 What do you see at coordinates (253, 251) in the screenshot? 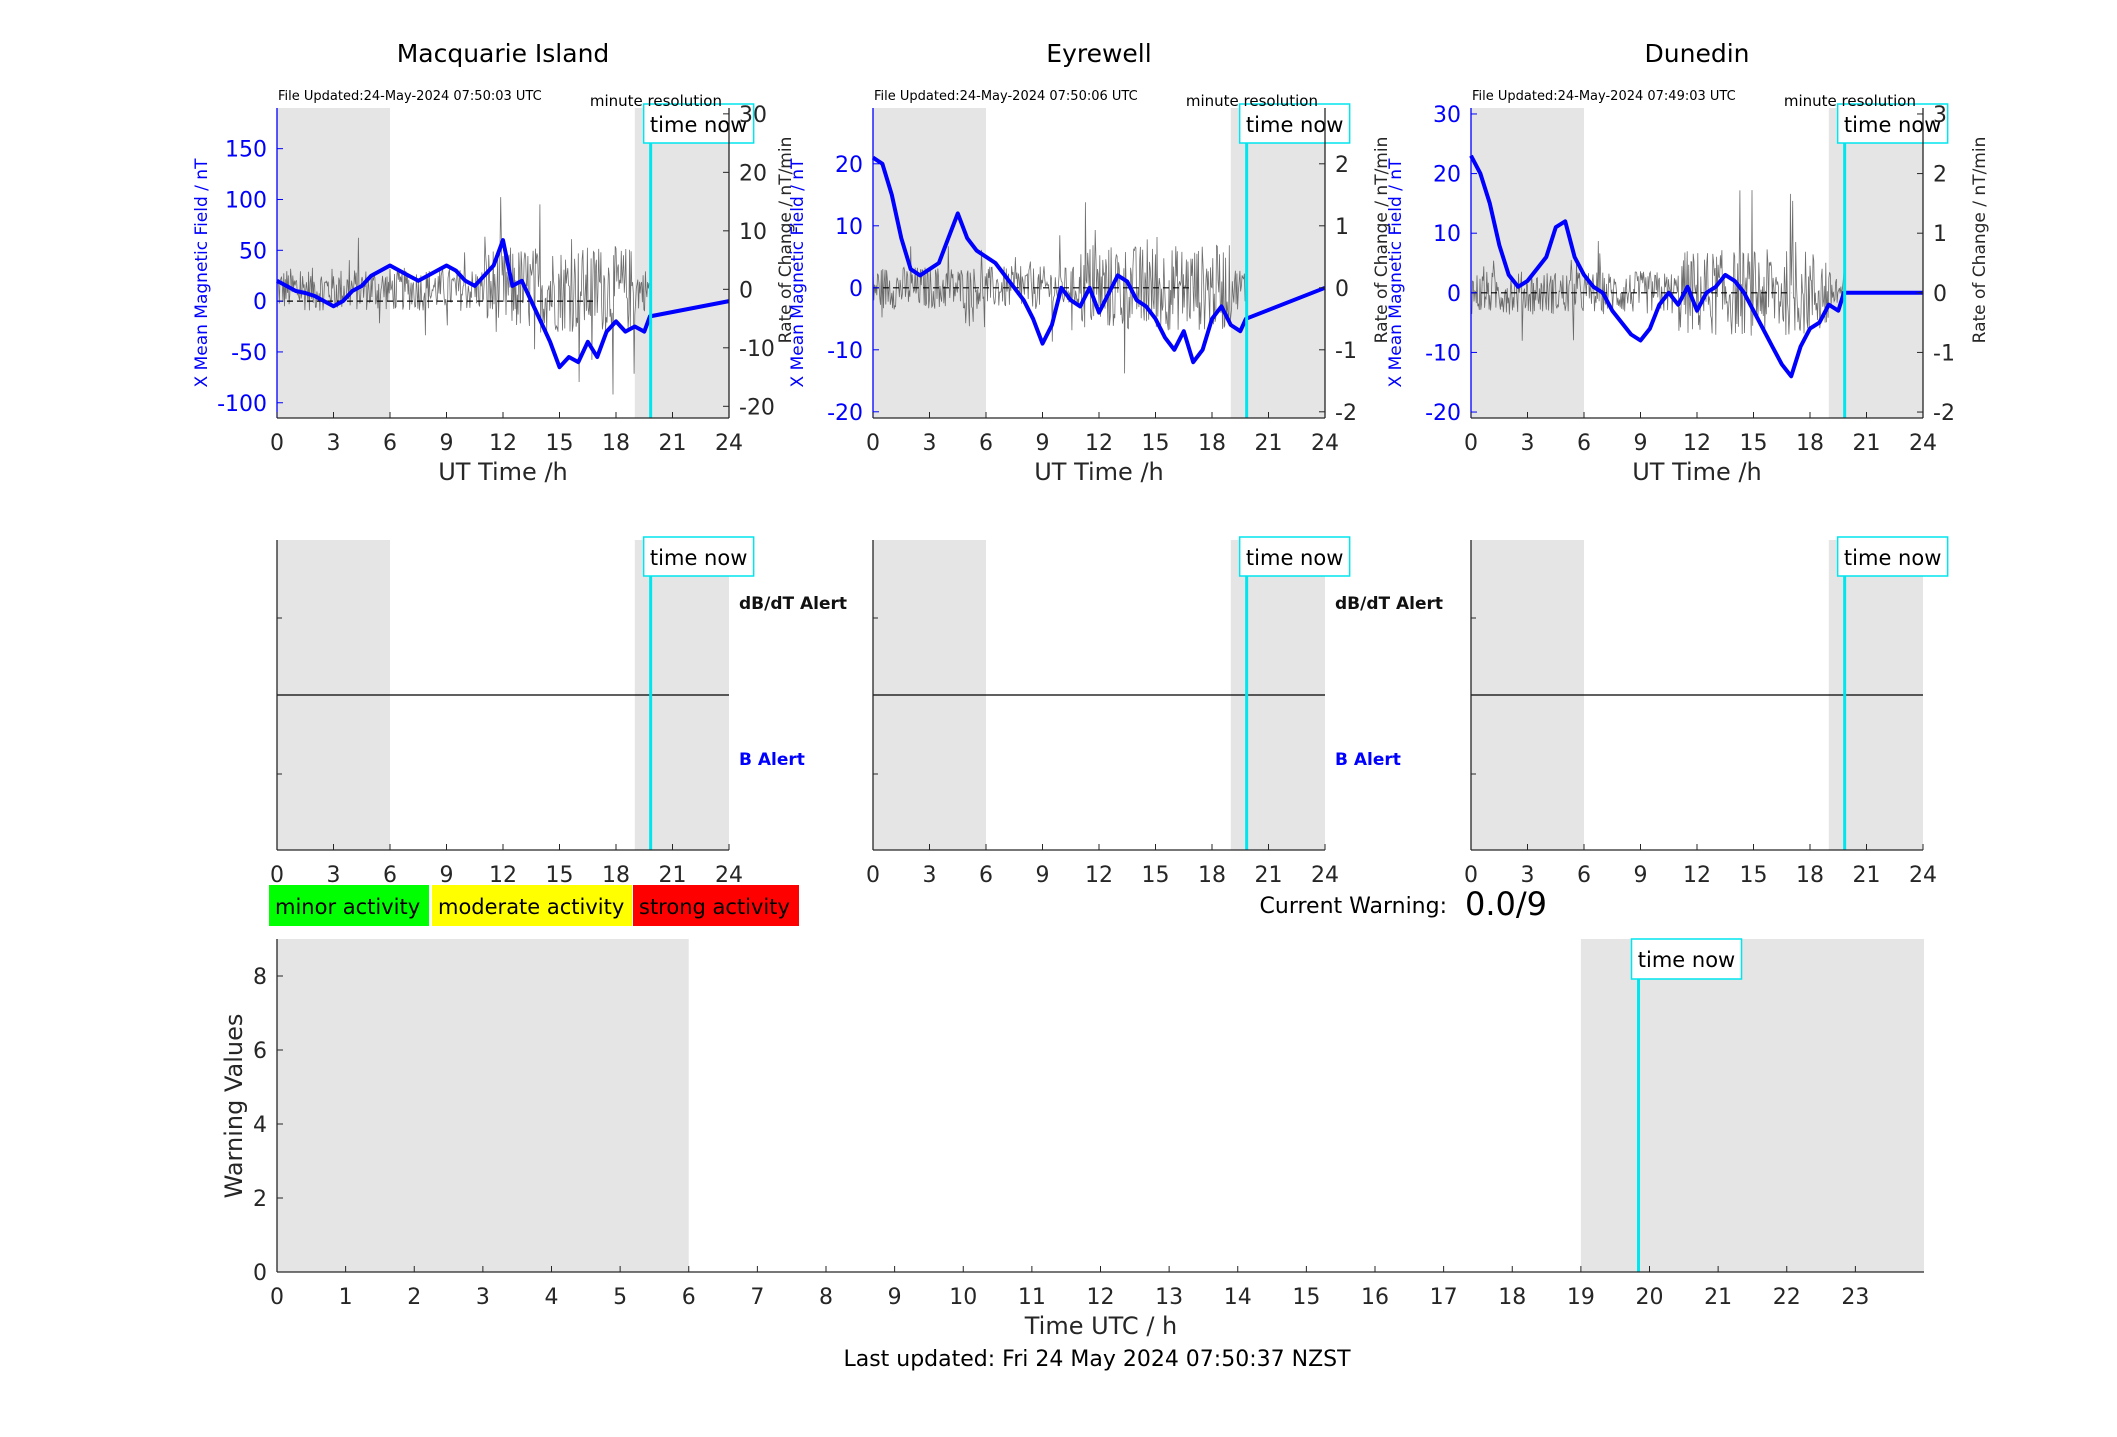
I see `left-tick-label: 50` at bounding box center [253, 251].